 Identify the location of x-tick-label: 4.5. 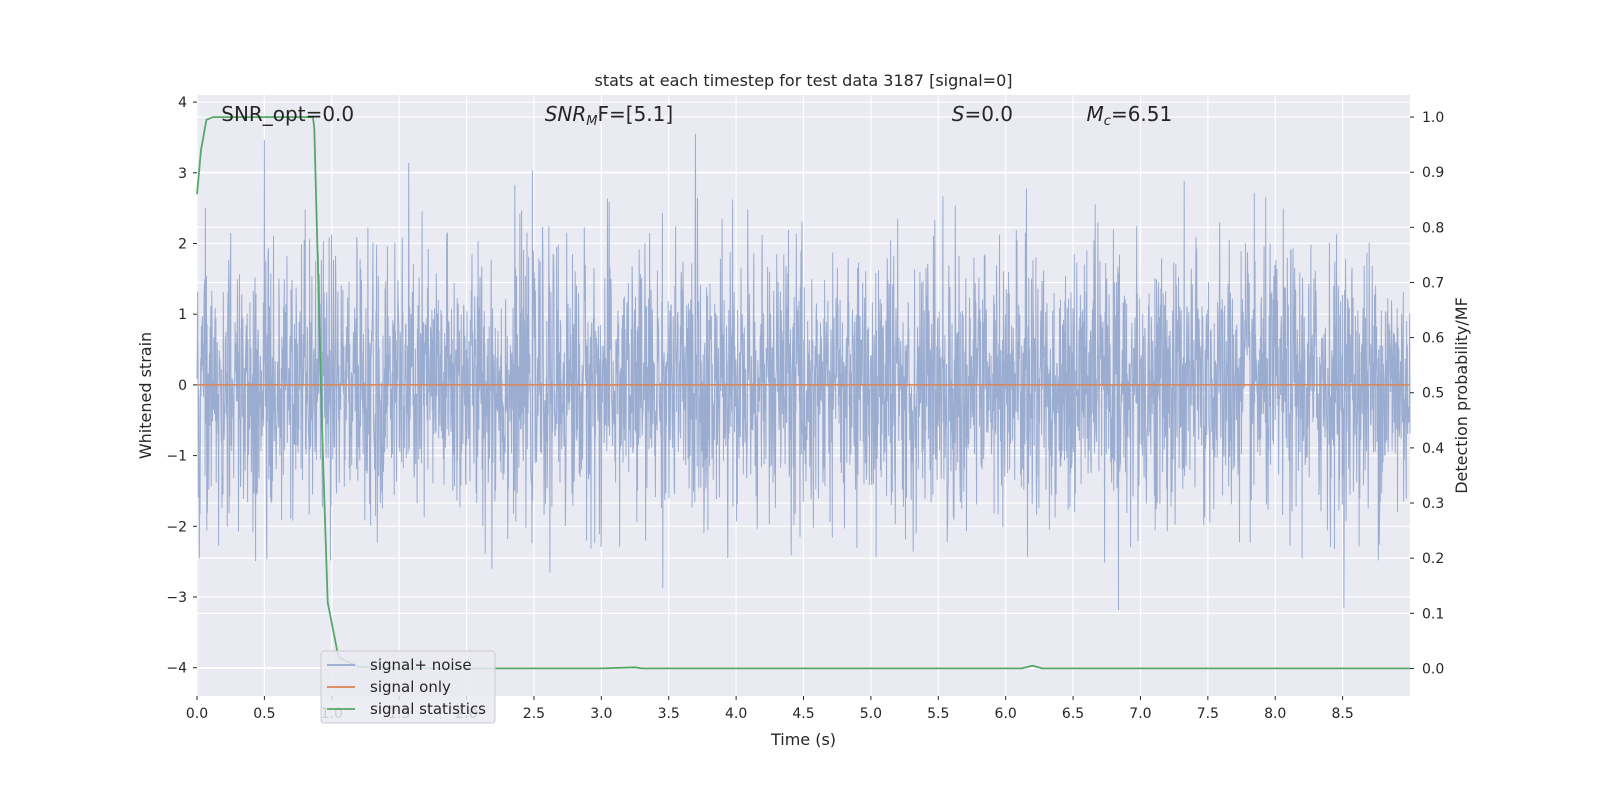
(803, 714).